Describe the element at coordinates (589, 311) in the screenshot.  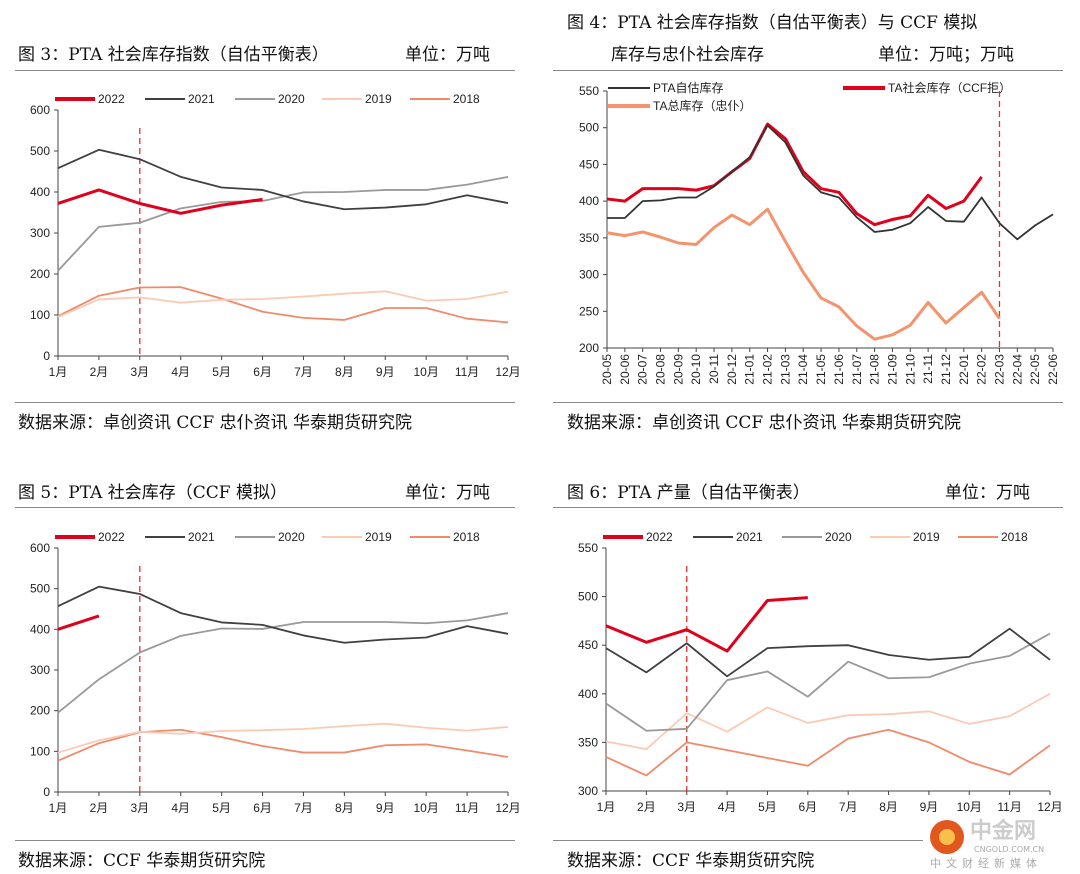
I see `y-tick-label: 250` at that location.